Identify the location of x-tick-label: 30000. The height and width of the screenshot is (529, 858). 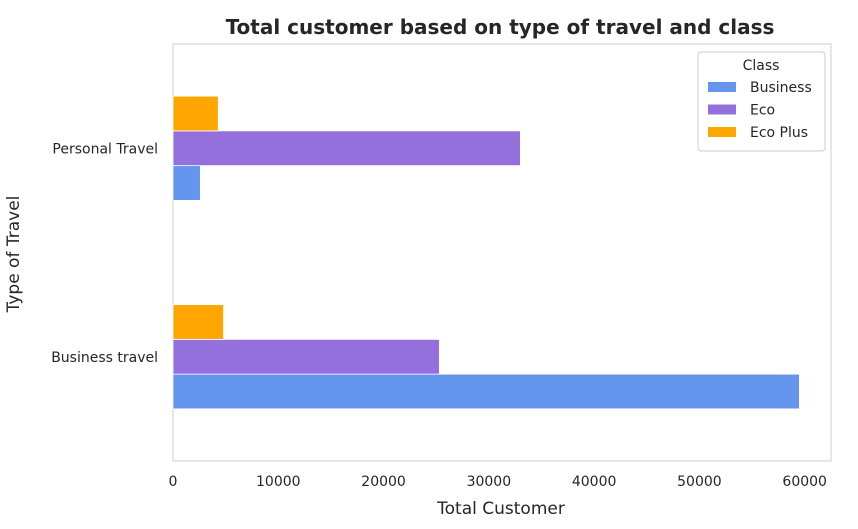
(489, 482).